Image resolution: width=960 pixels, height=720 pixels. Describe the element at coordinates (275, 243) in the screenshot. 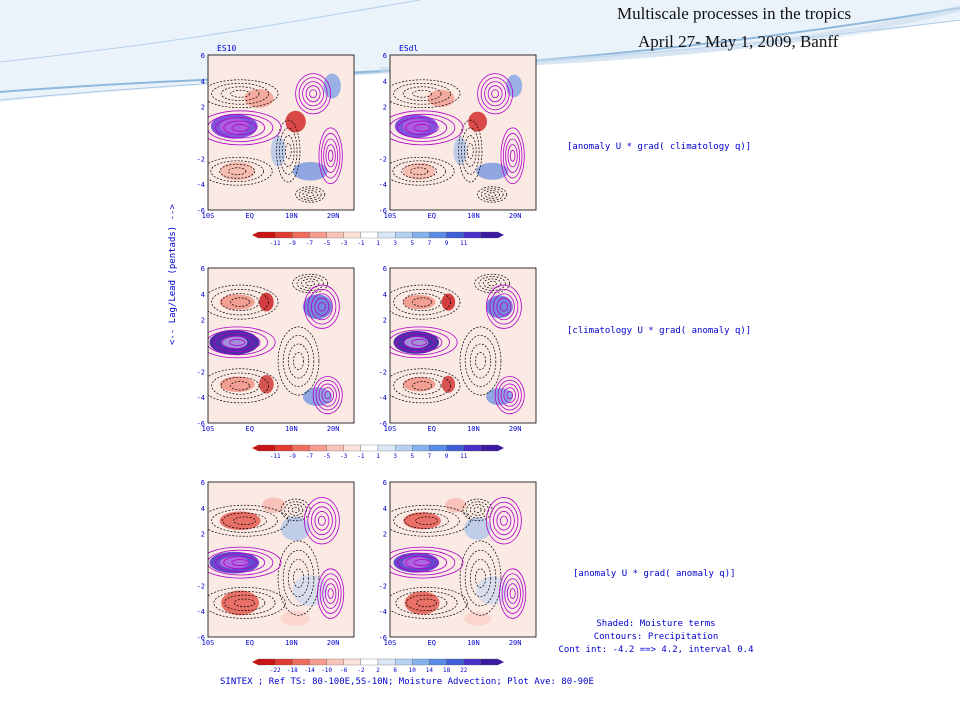

I see `colorbar-tick-label: -11` at that location.